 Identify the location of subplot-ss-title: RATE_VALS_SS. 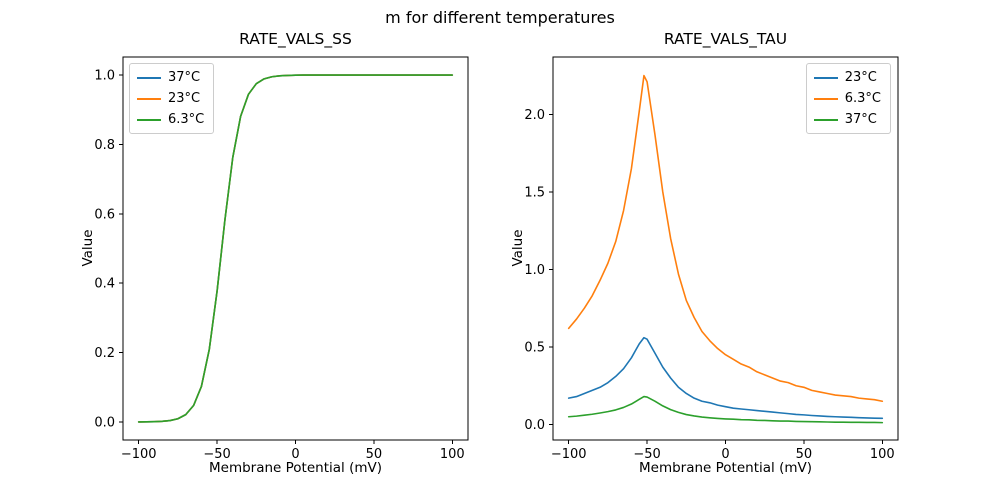
(295, 39).